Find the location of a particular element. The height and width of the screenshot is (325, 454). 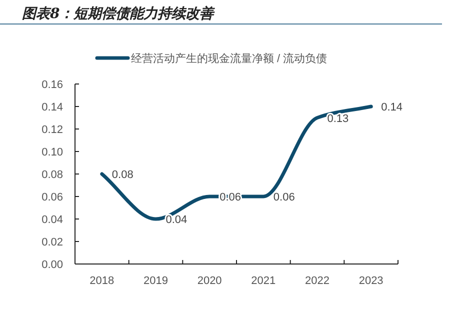

x-tick-label: 2020 is located at coordinates (209, 281).